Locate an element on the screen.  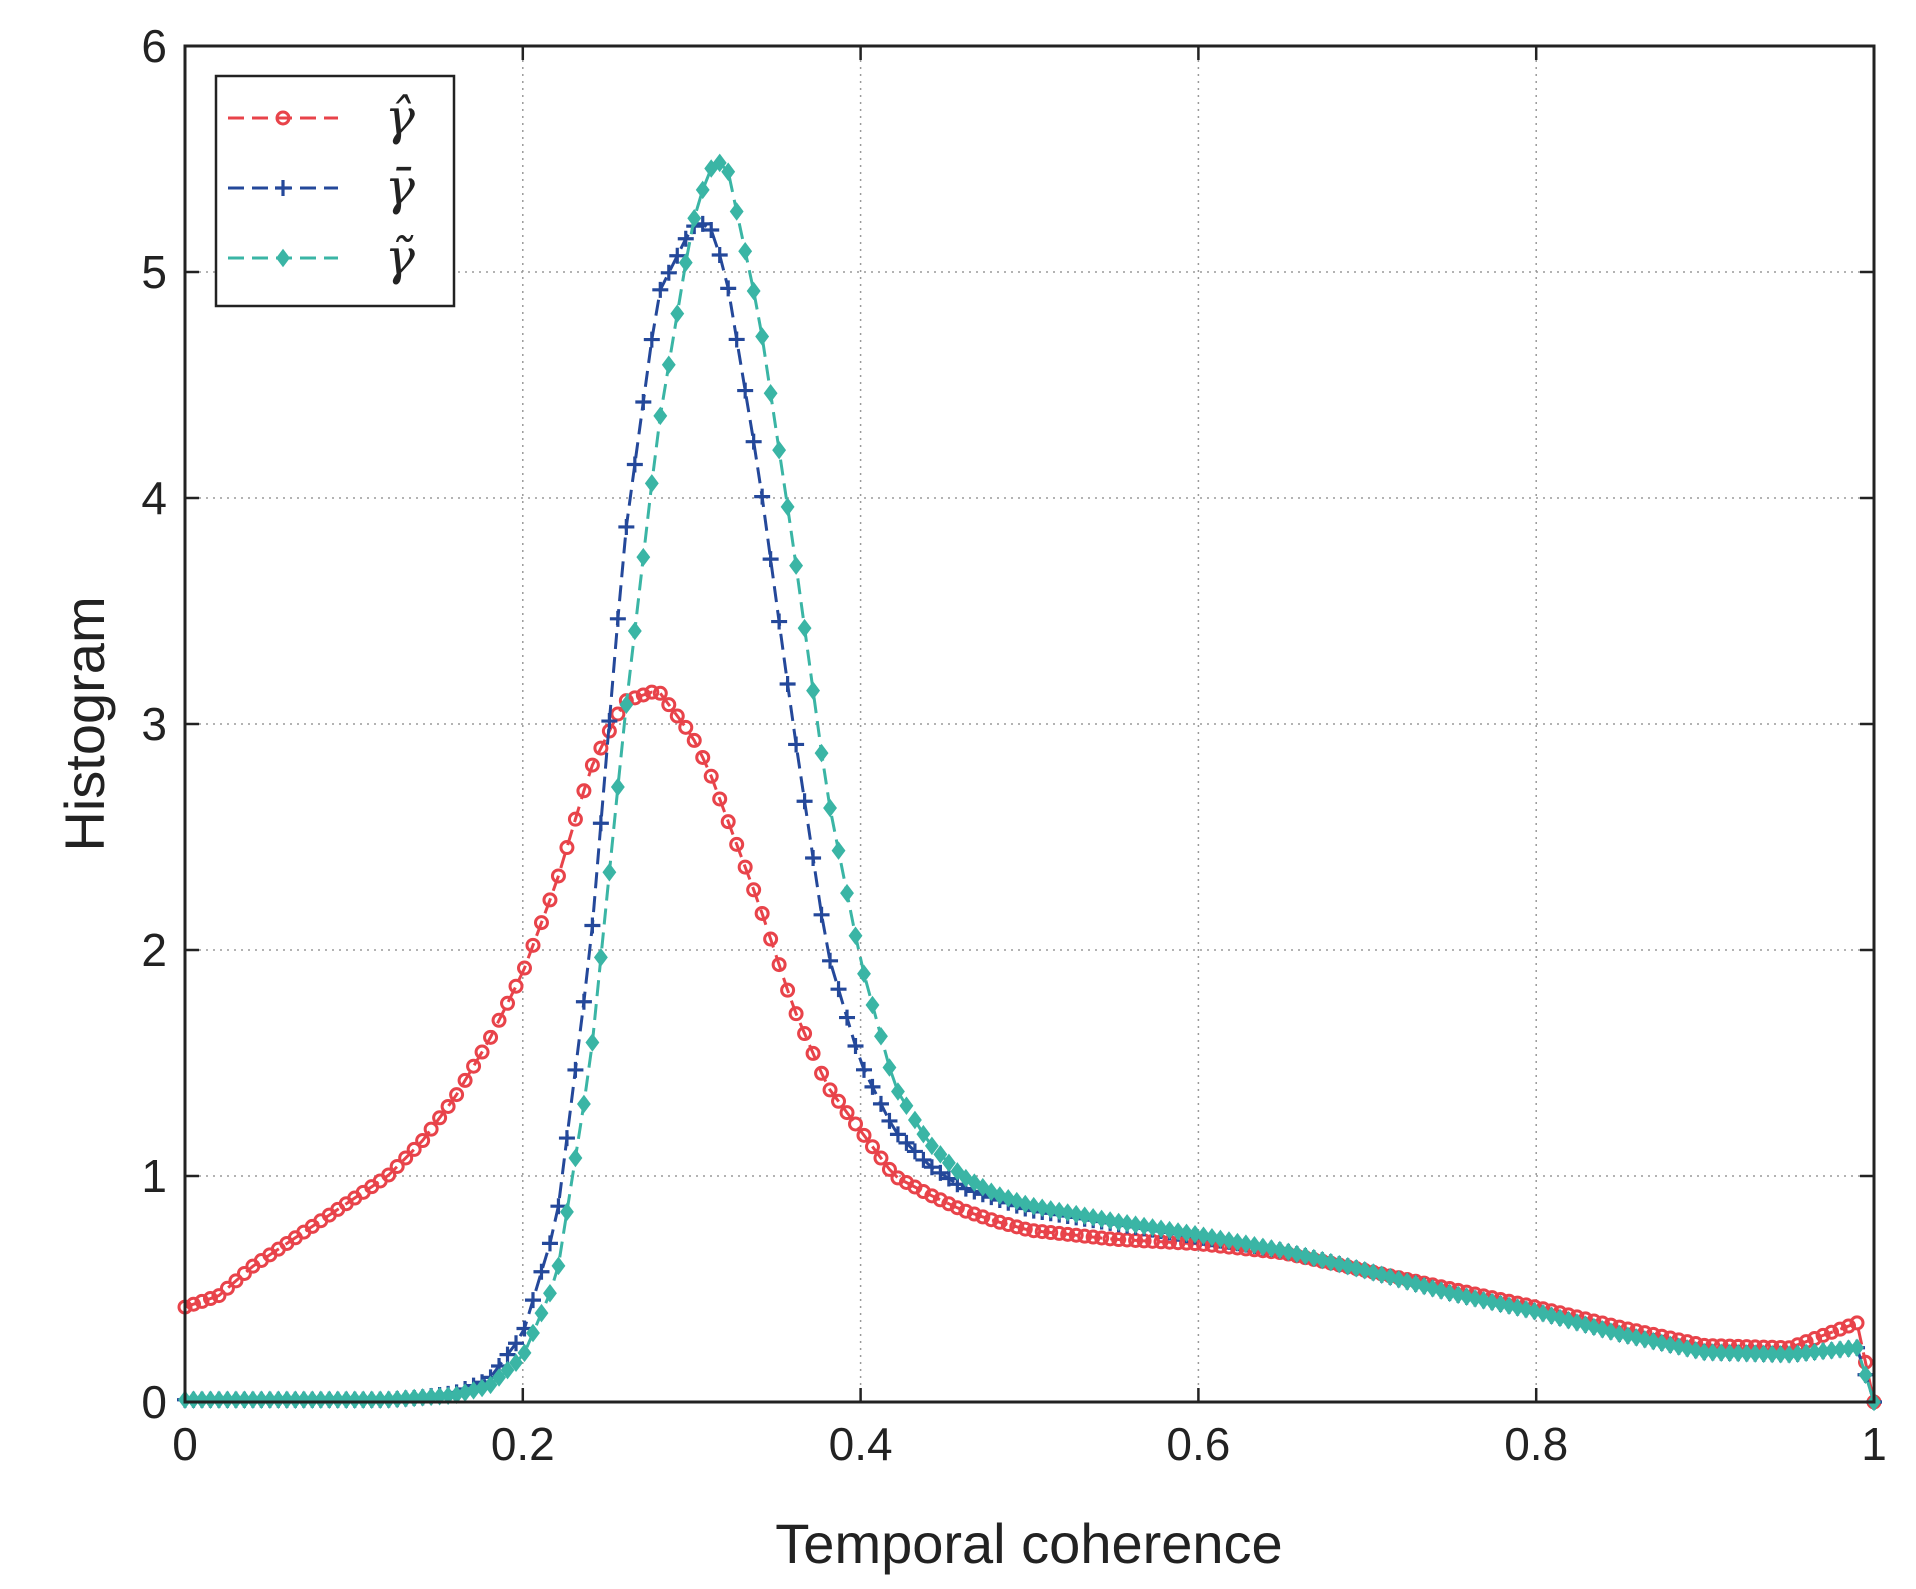
legend: γ̂ γ̄ γ̃ is located at coordinates (335, 191).